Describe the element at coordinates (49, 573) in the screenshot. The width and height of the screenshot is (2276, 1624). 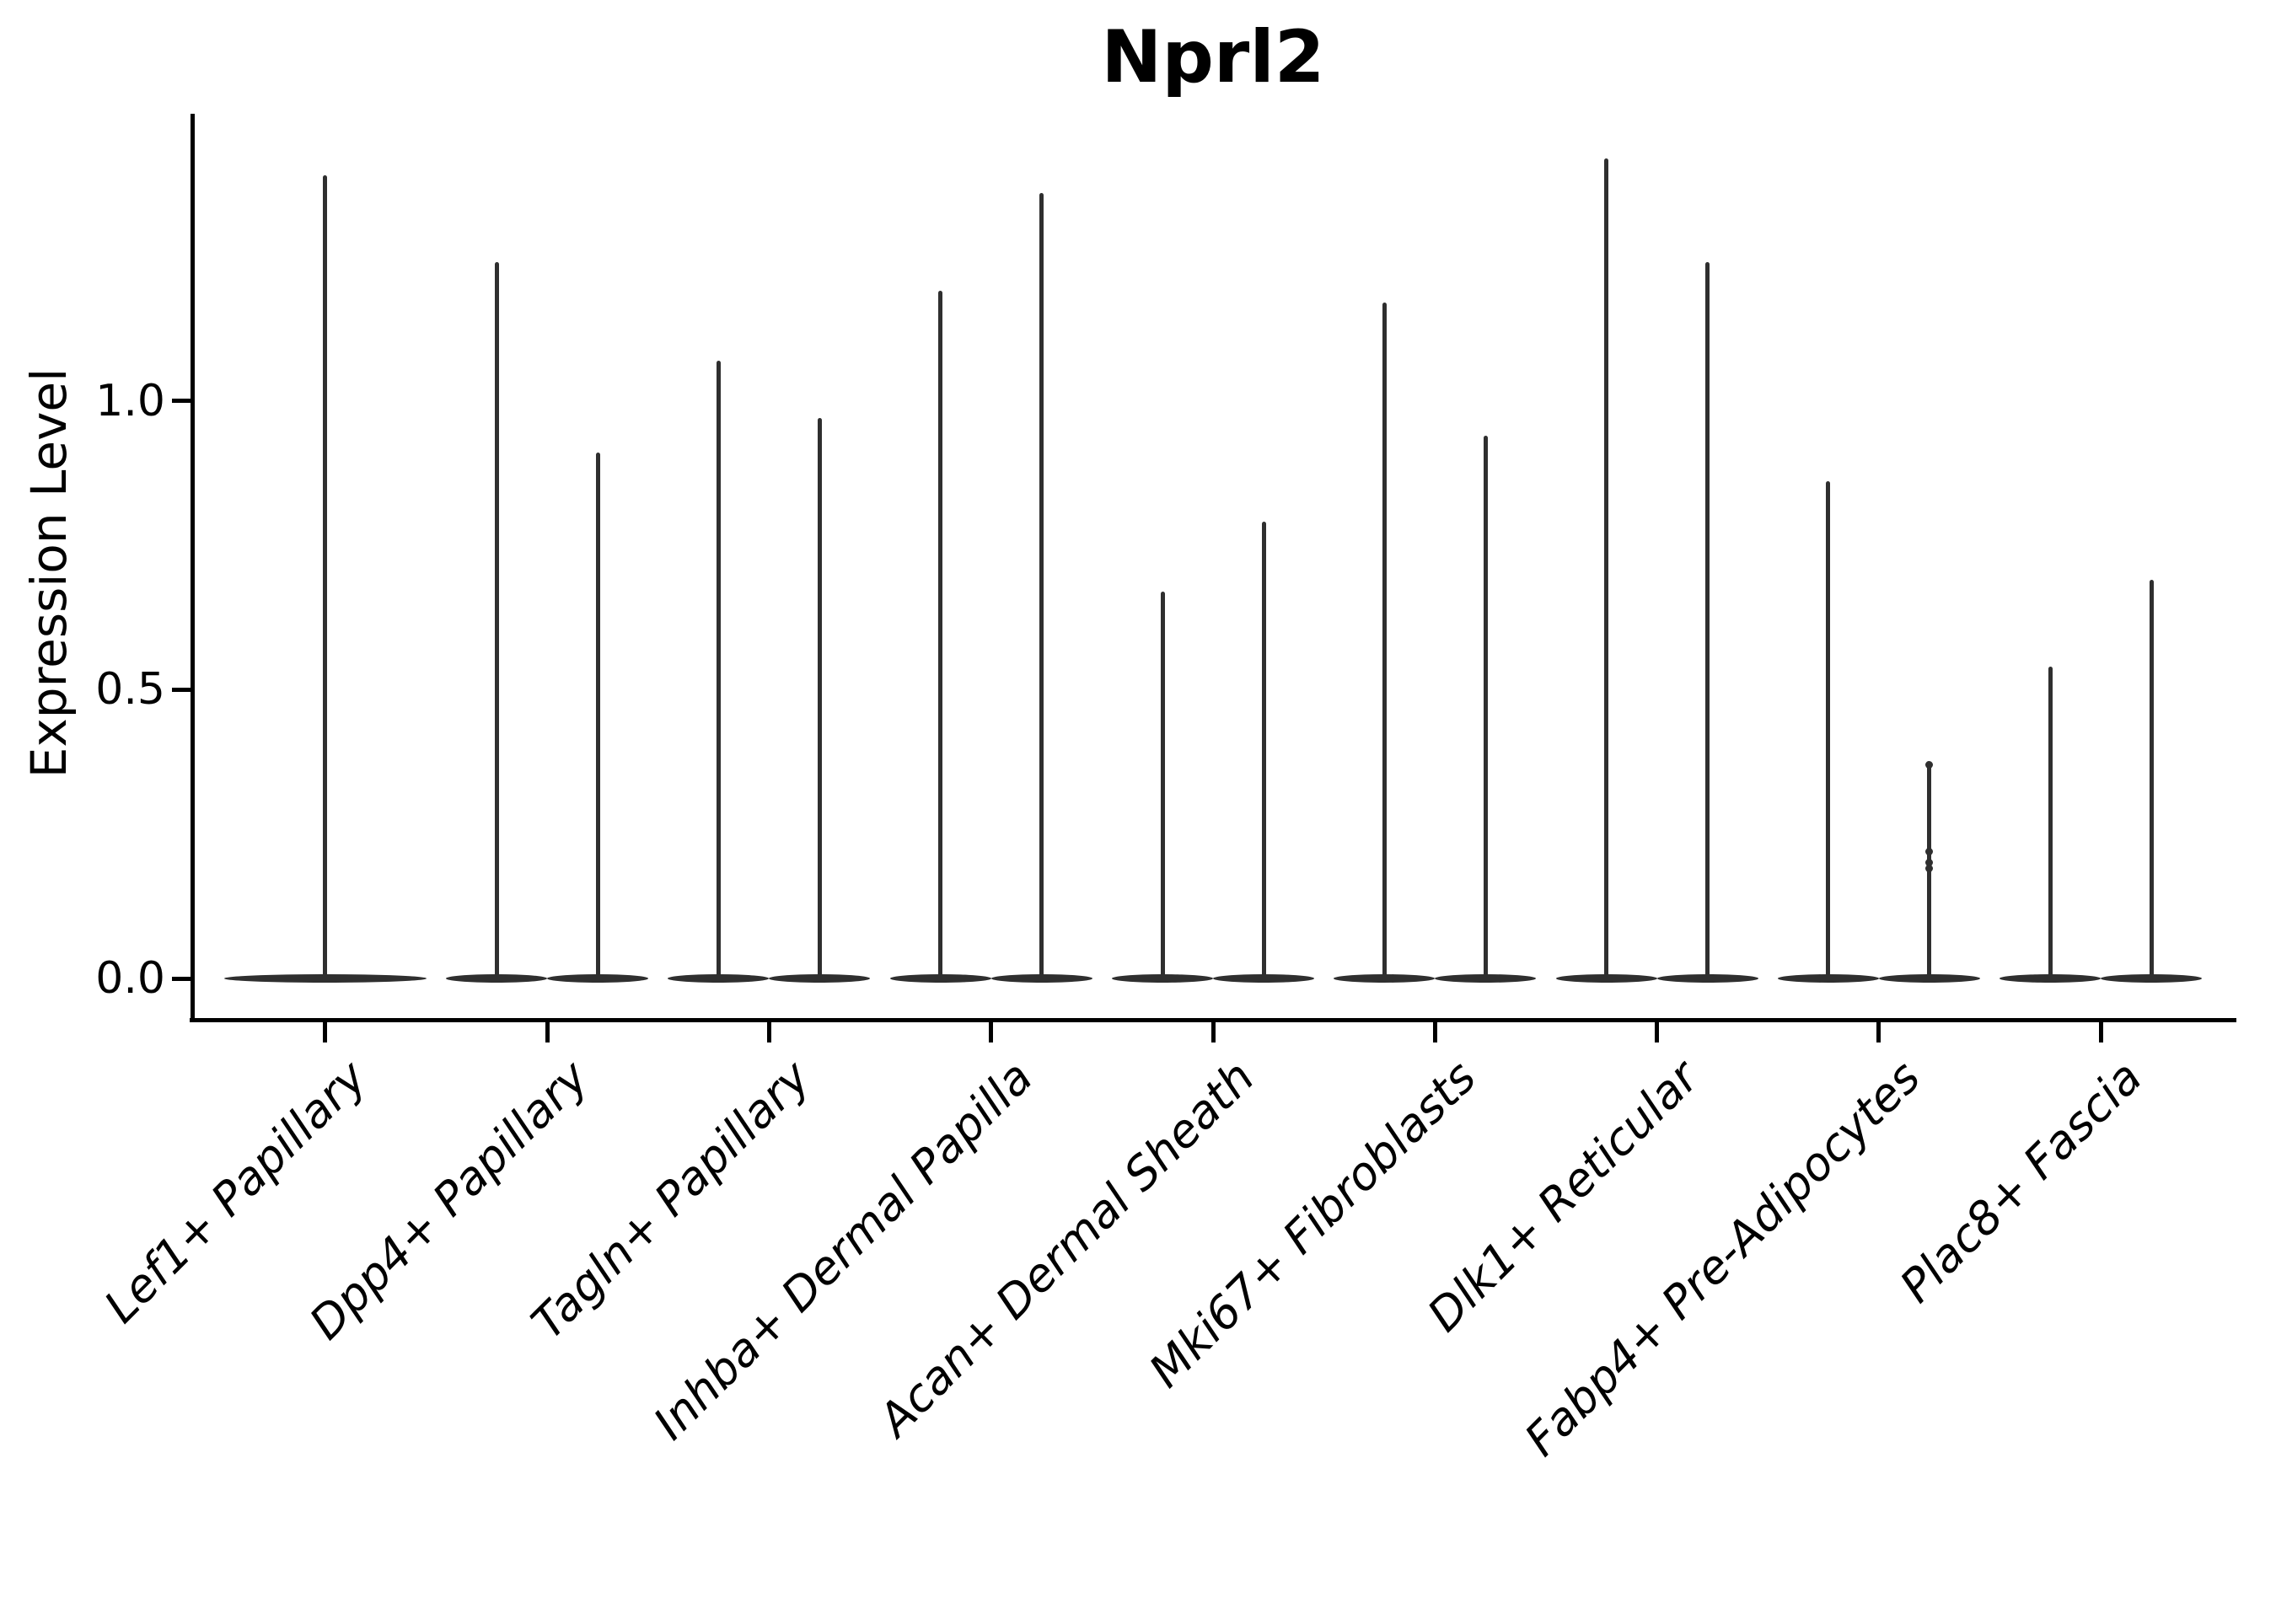
I see `y-axis-label: Expression Level` at that location.